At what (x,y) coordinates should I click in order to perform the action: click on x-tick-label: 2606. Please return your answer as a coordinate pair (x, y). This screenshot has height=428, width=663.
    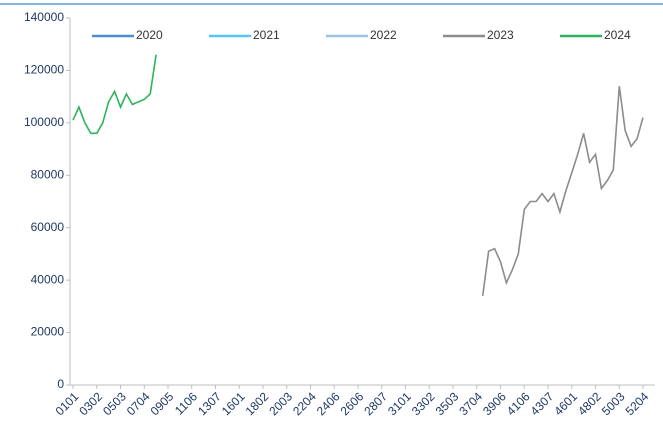
    Looking at the image, I should click on (352, 403).